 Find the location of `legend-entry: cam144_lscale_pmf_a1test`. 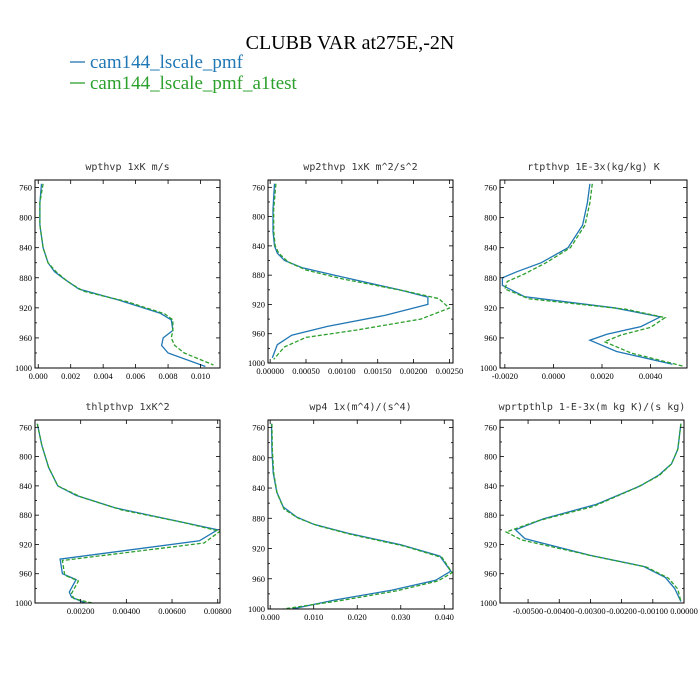

legend-entry: cam144_lscale_pmf_a1test is located at coordinates (184, 83).